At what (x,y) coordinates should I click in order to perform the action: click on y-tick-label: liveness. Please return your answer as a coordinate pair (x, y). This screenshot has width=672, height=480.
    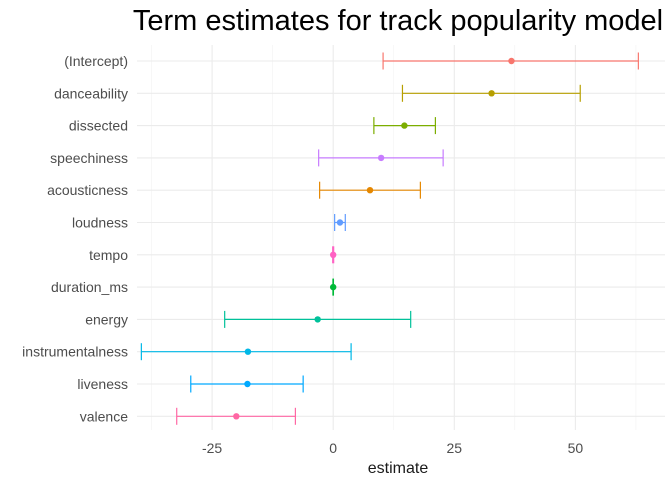
    Looking at the image, I should click on (102, 384).